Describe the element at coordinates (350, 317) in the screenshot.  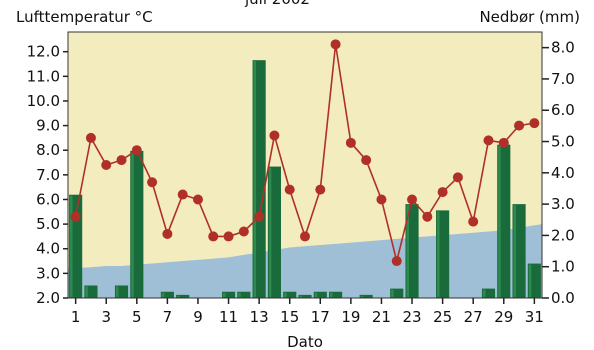
I see `x-tick-label: 19` at that location.